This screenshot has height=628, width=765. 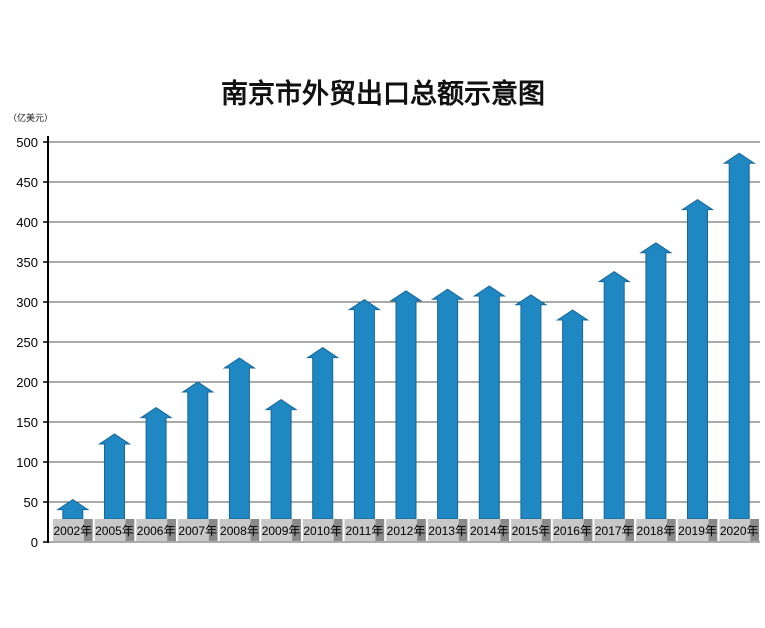 I want to click on category-label-box: 2013年, so click(x=447, y=530).